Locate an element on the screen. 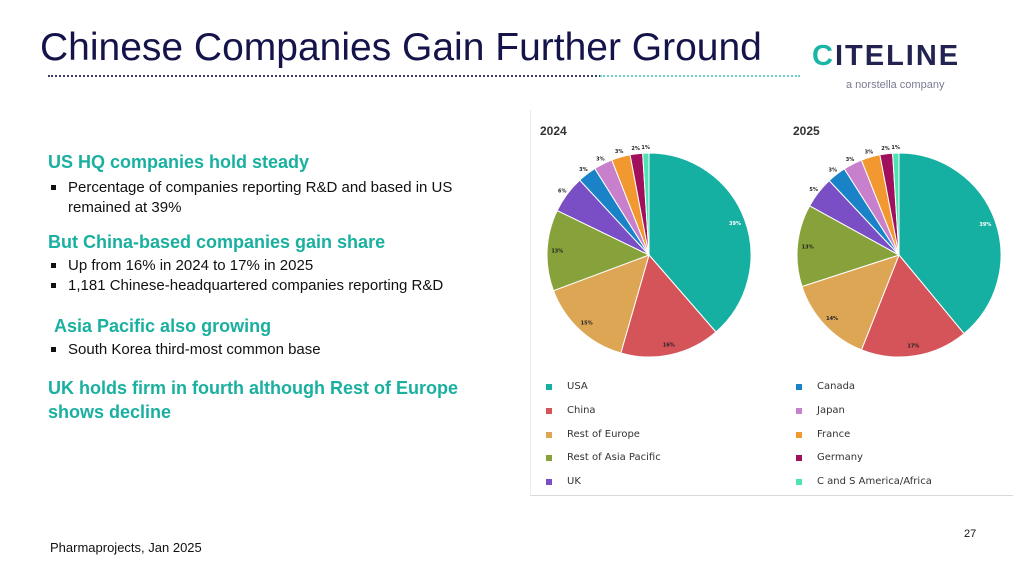 The image size is (1024, 574). legend-label: Rest of Asia Pacific is located at coordinates (614, 457).